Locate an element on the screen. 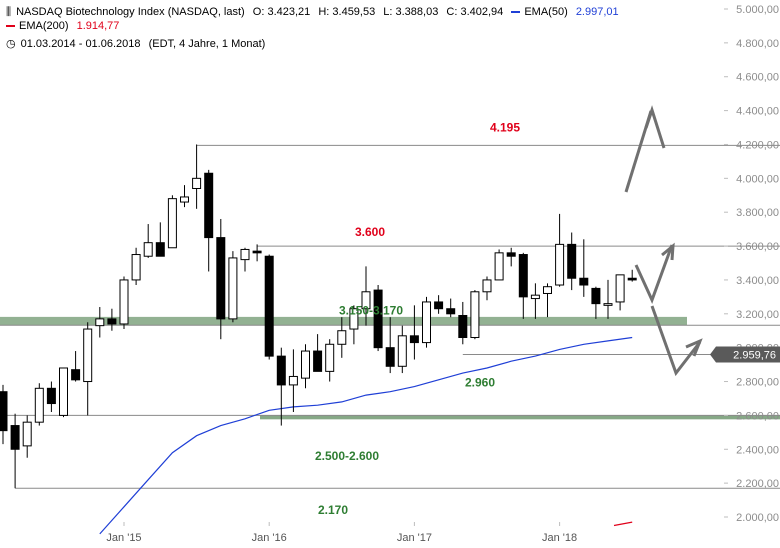 The image size is (780, 548). high-value: H: 3.459,53 is located at coordinates (347, 12).